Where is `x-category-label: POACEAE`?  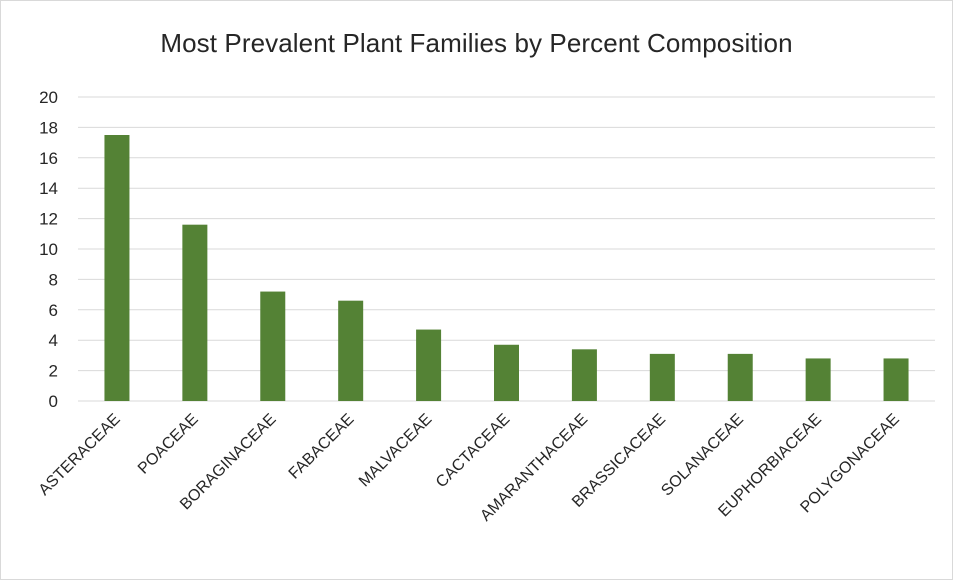 x-category-label: POACEAE is located at coordinates (168, 444).